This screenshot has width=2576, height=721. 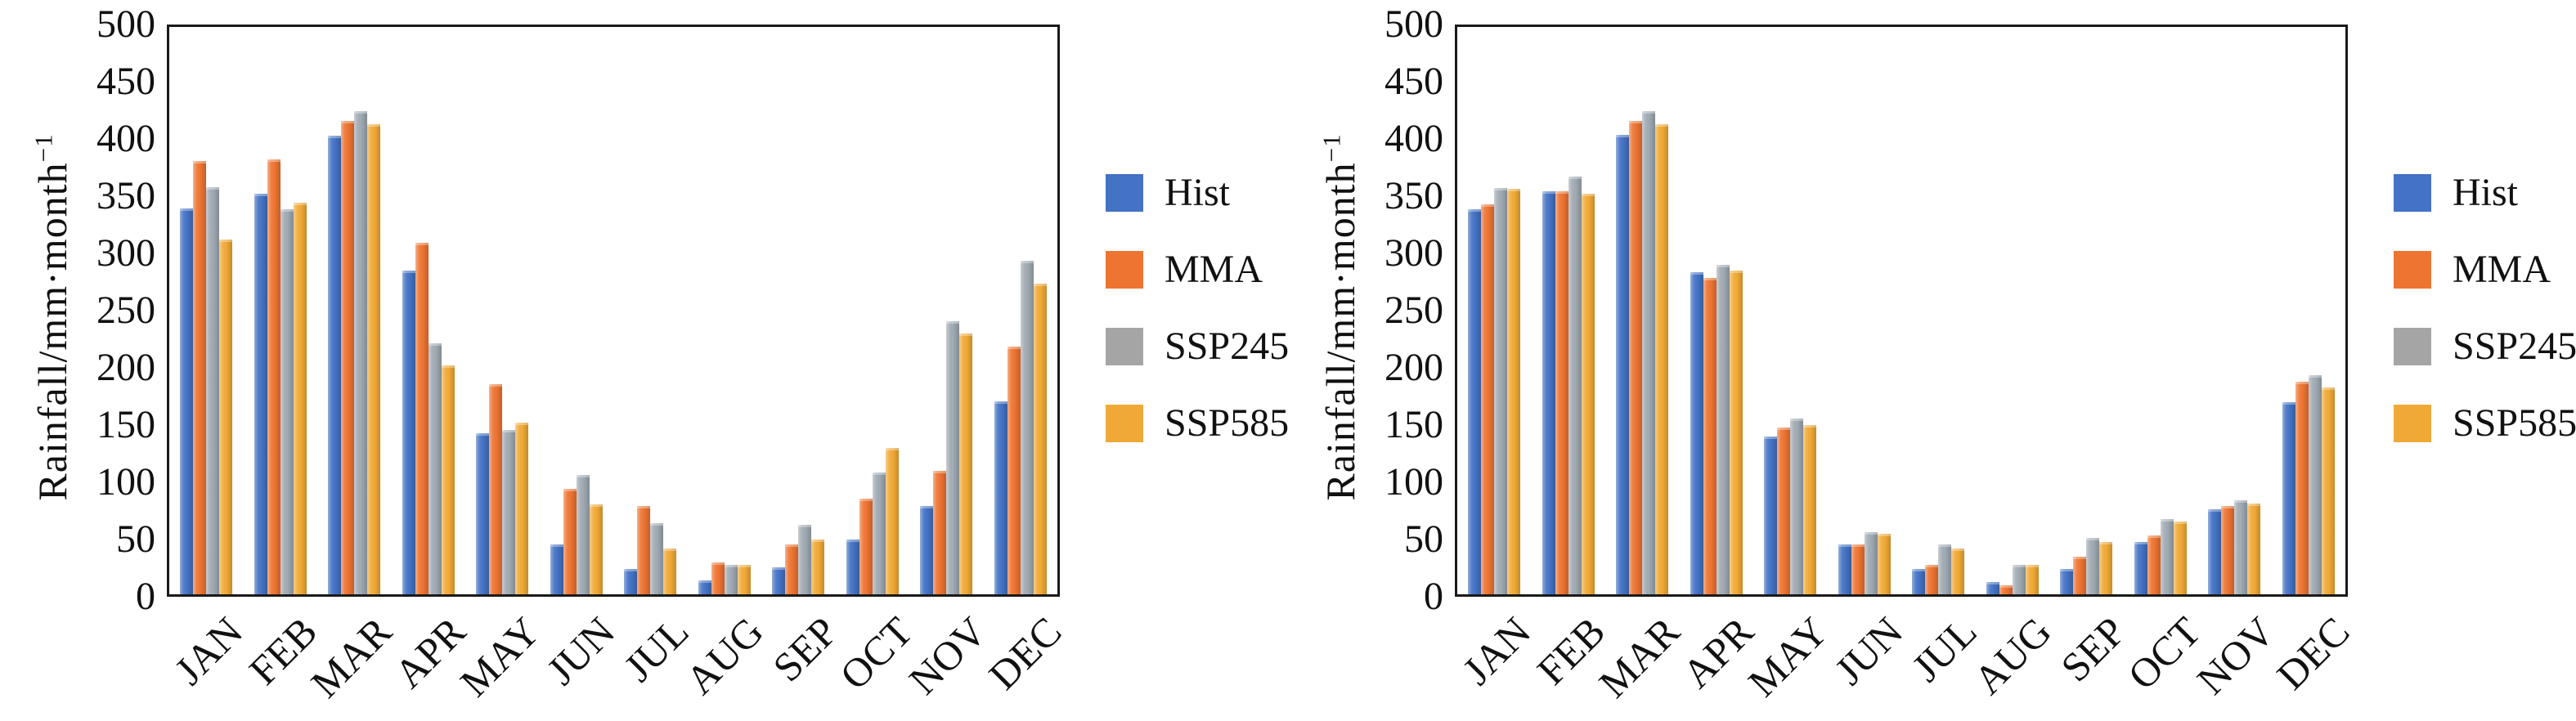 What do you see at coordinates (580, 650) in the screenshot?
I see `month-label-jun: JUN` at bounding box center [580, 650].